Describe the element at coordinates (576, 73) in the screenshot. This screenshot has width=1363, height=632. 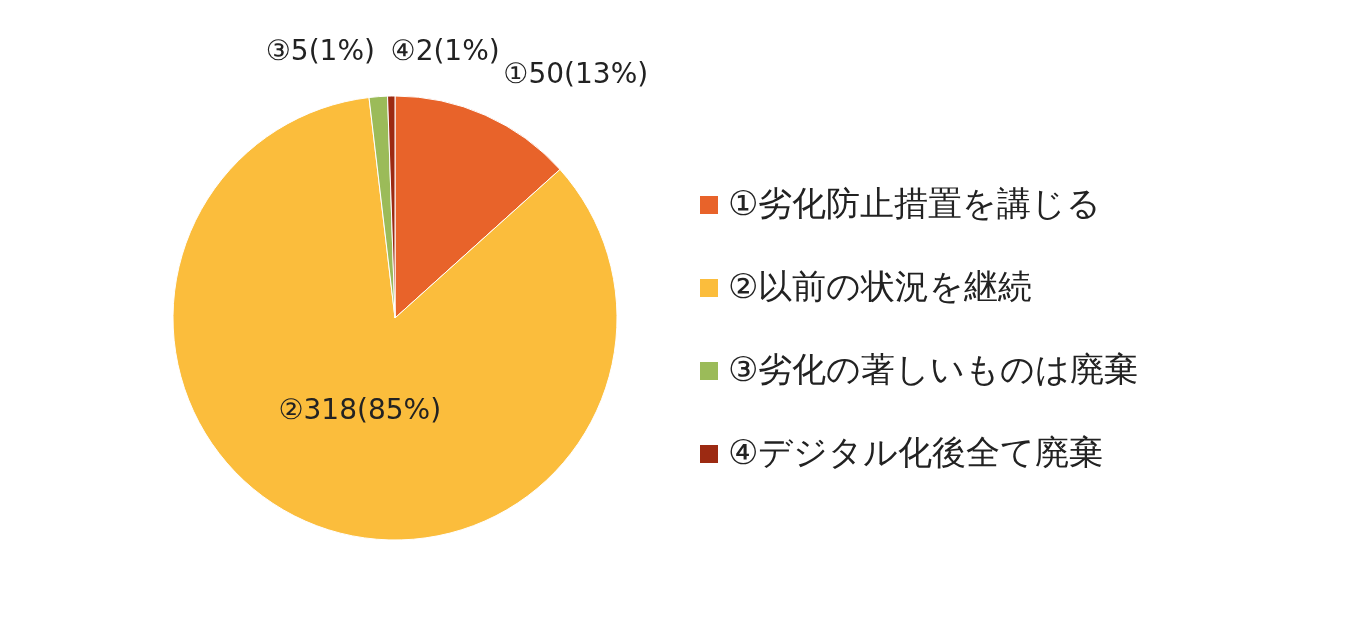
I see `data-label: ①50(13%)` at that location.